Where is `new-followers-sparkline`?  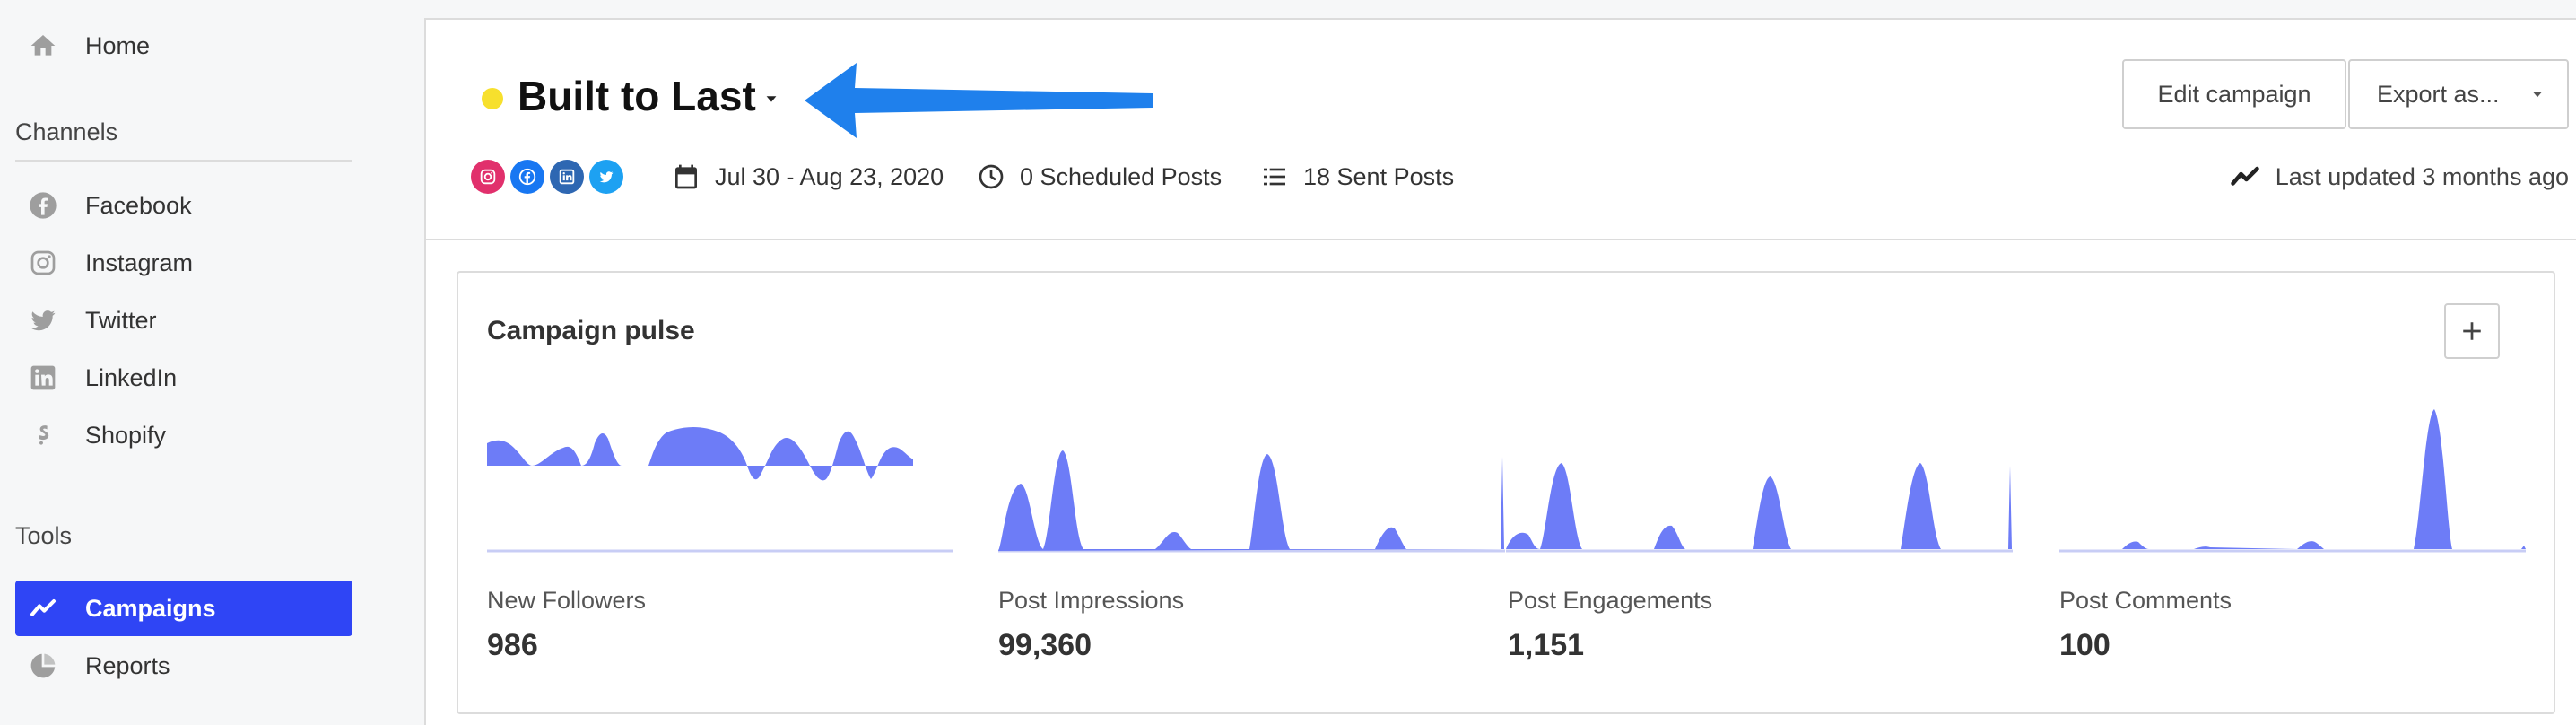
new-followers-sparkline is located at coordinates (720, 490).